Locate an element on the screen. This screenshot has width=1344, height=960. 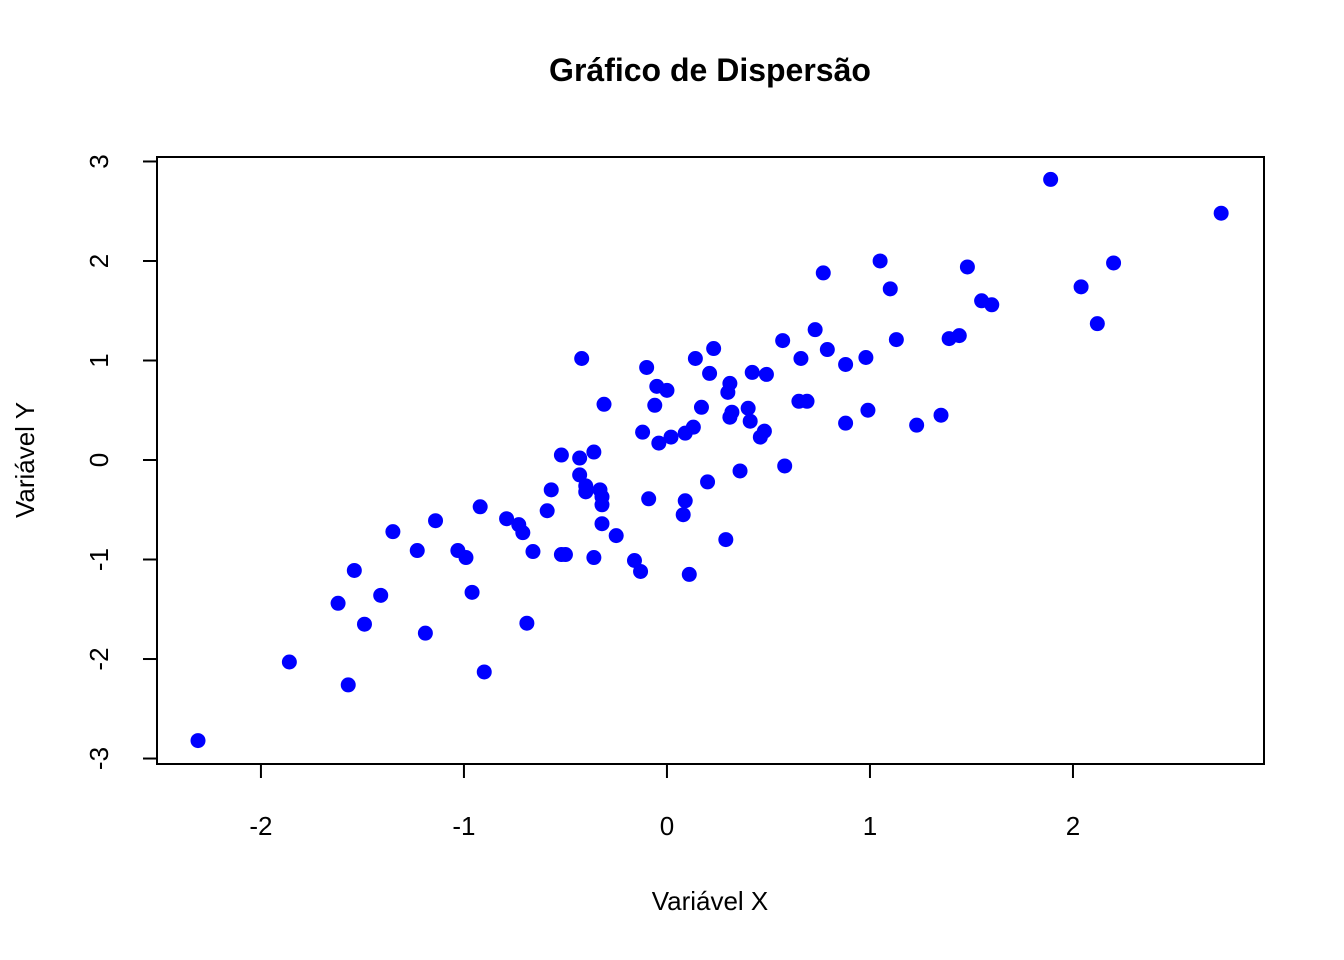
y-tick-label: 1 is located at coordinates (99, 360).